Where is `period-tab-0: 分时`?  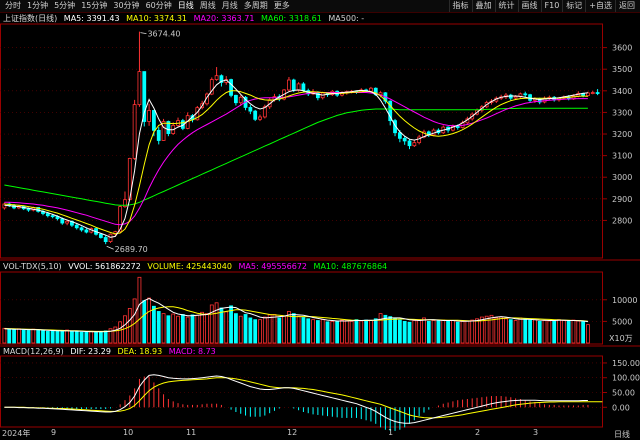
period-tab-0: 分时 is located at coordinates (13, 5).